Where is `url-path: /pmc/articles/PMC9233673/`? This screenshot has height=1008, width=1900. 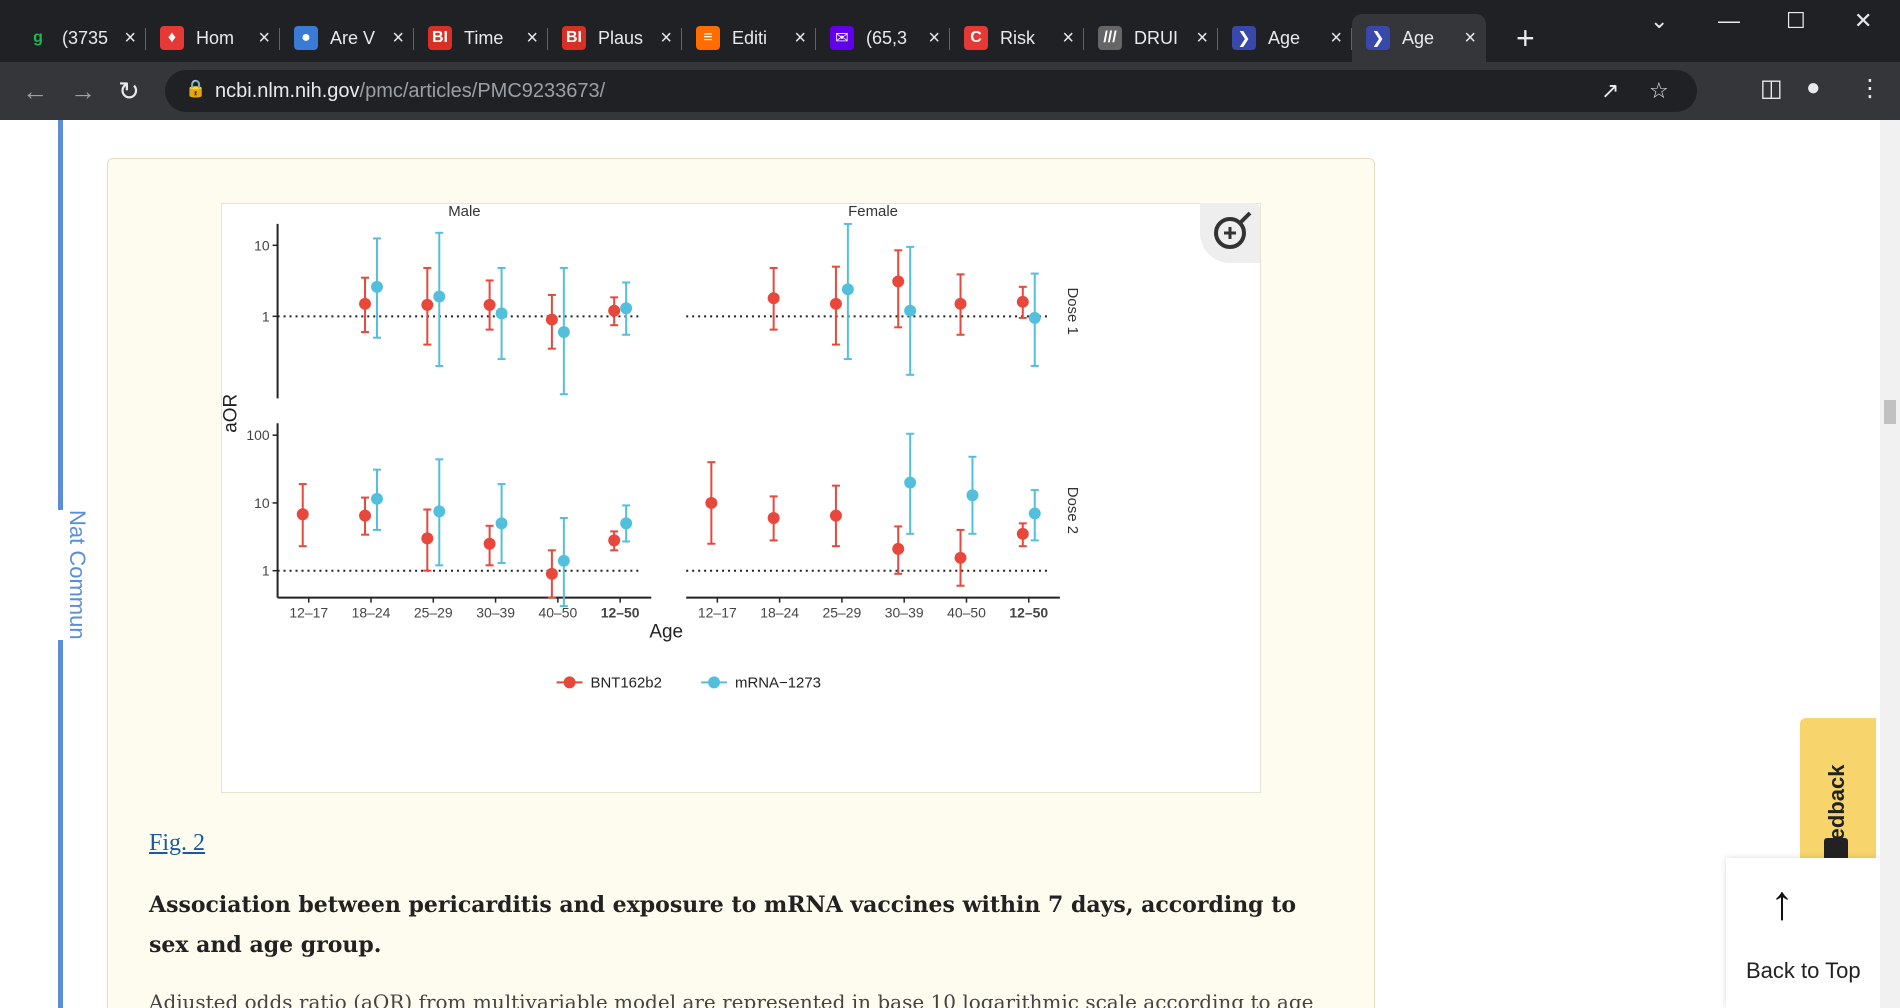
url-path: /pmc/articles/PMC9233673/ is located at coordinates (482, 91).